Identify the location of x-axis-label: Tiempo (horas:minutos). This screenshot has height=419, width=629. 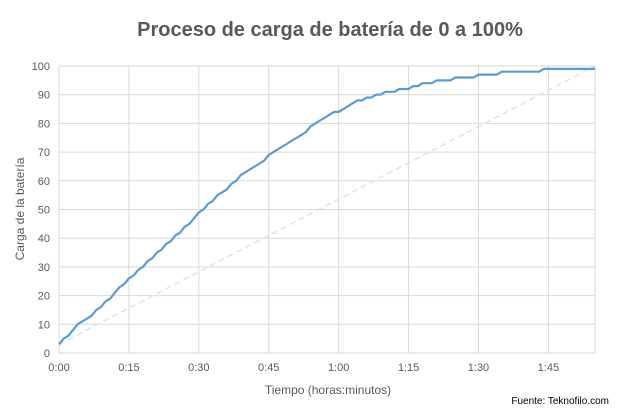
(328, 390).